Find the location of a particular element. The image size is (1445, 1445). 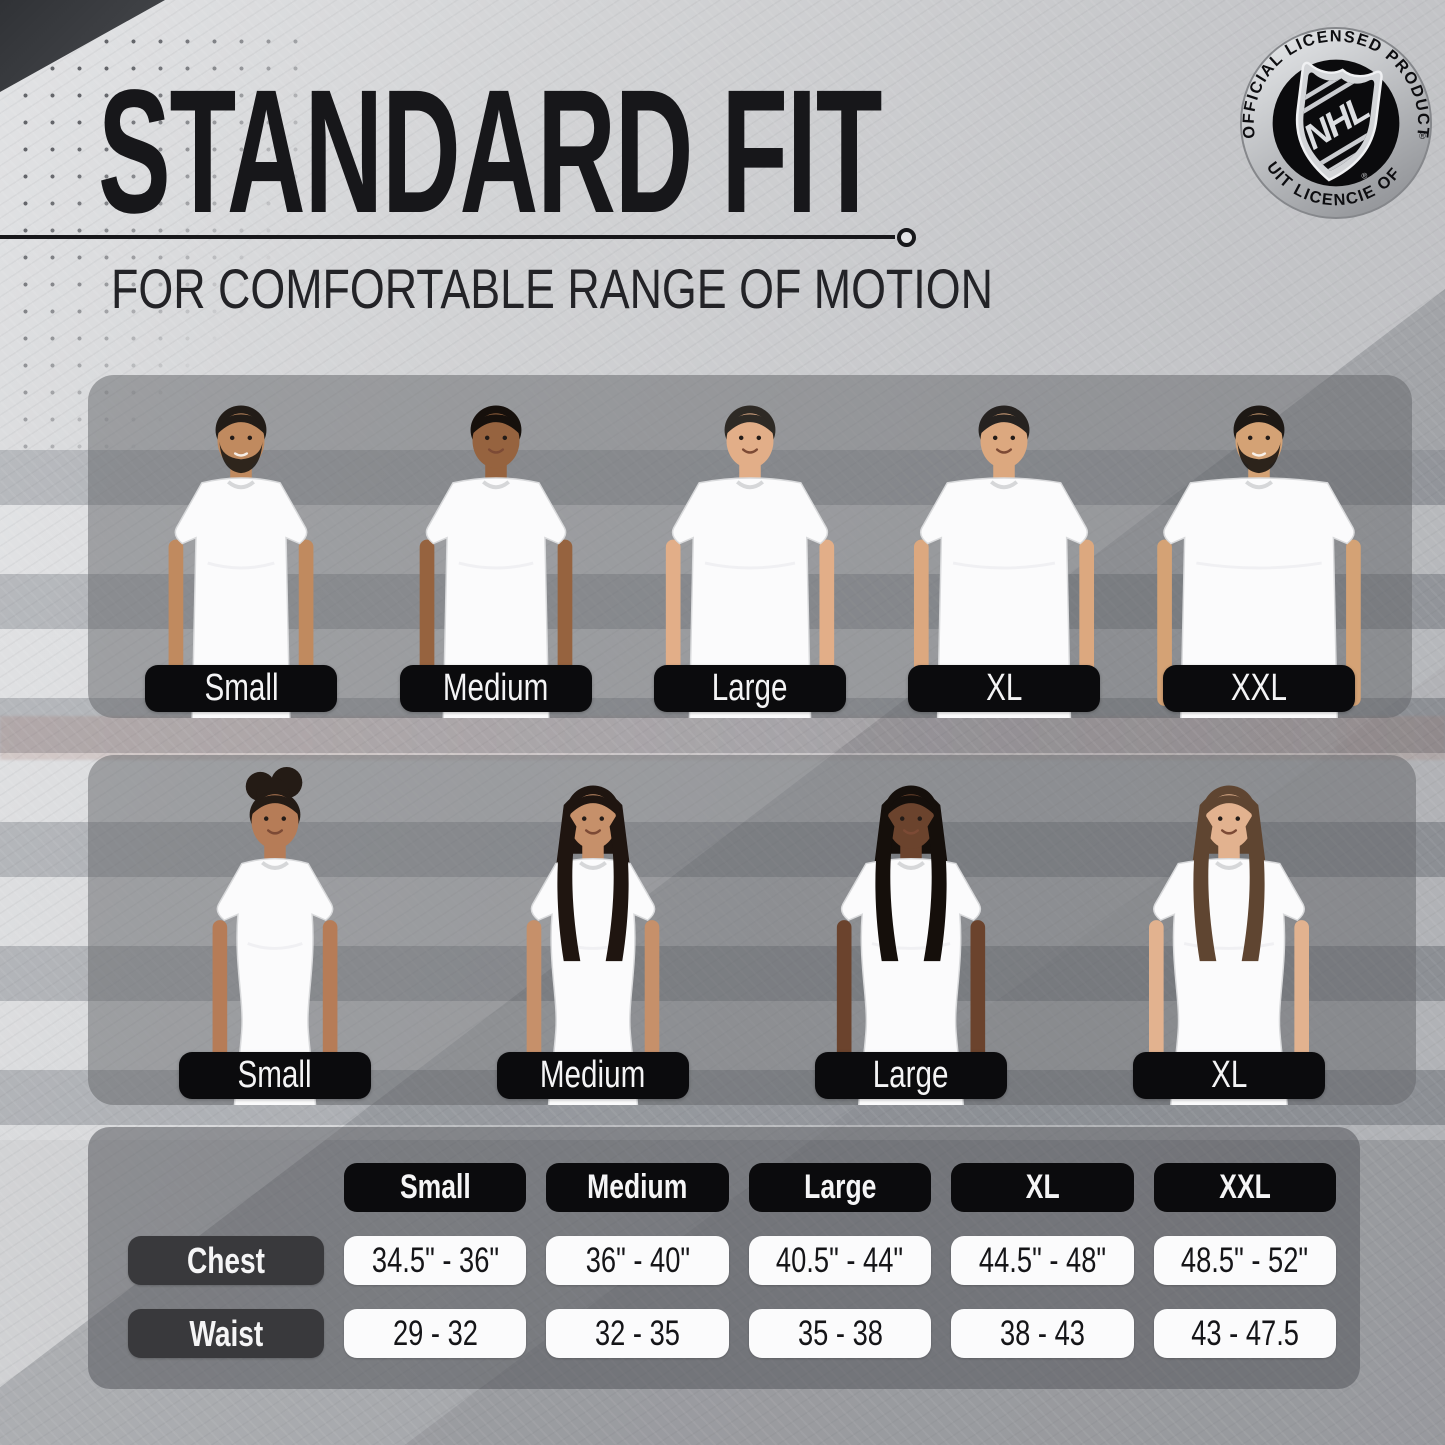

table-row-label-waist: Waist is located at coordinates (226, 1333).